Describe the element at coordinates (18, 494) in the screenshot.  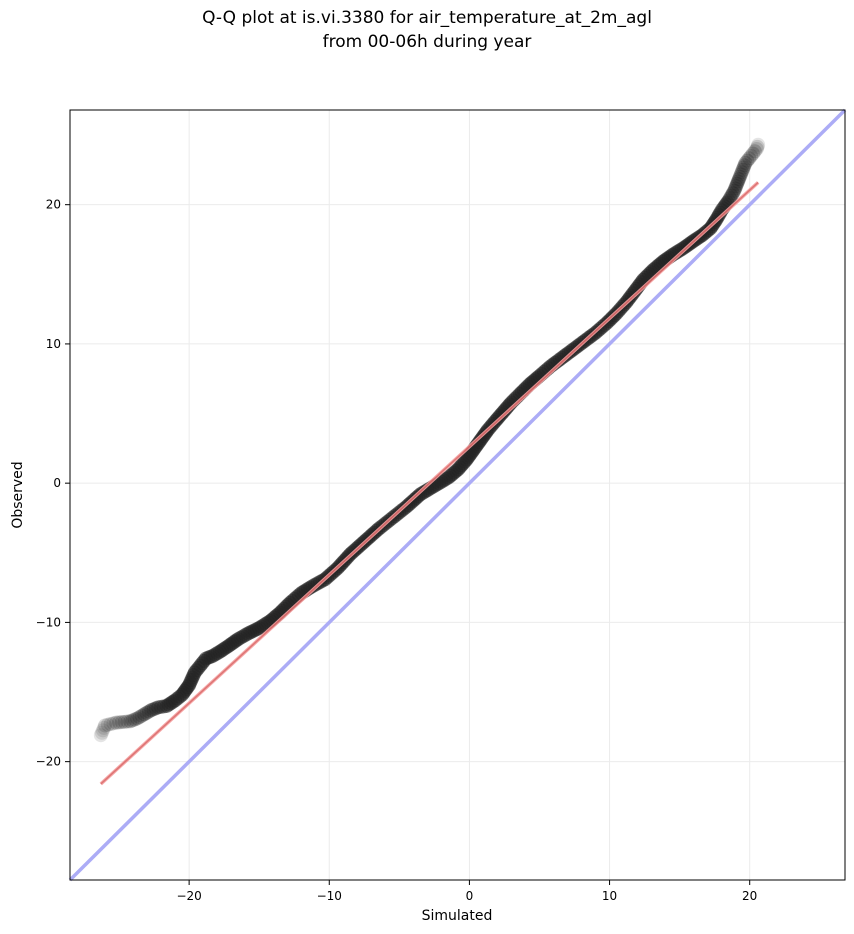
I see `y-axis-label: Observed` at that location.